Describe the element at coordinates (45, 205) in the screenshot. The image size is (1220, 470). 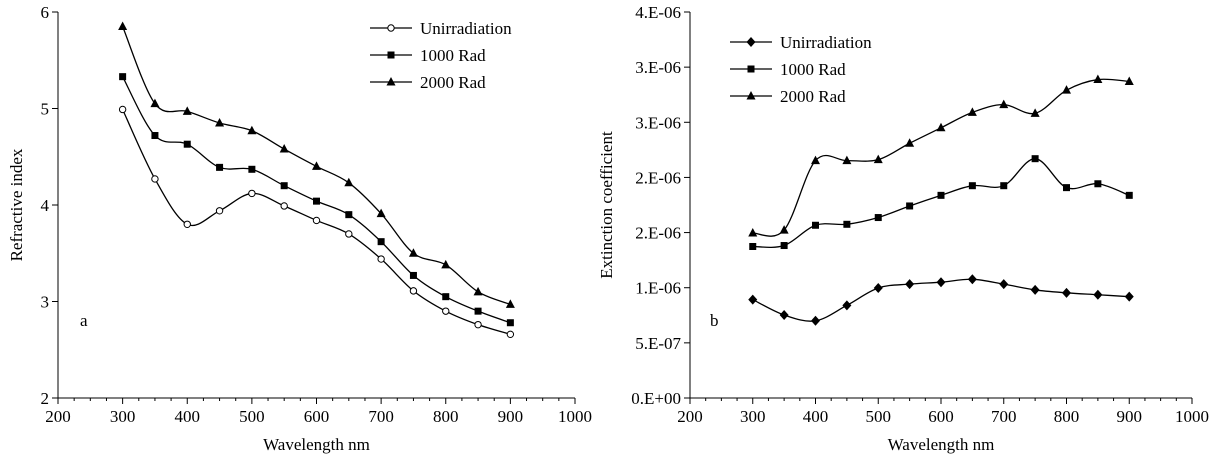
I see `y-tick-label: 4` at that location.